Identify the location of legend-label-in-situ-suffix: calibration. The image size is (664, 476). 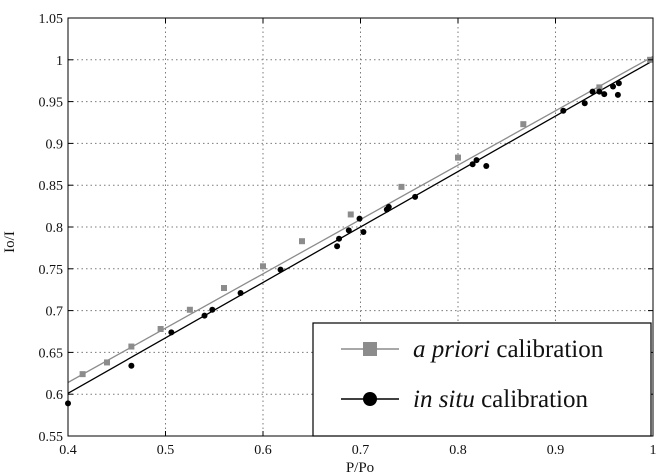
(532, 399).